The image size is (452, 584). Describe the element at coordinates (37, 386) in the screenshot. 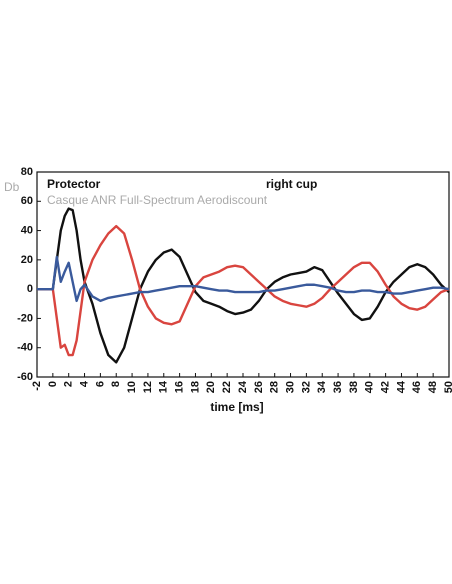

I see `x-tick-label: -2` at that location.